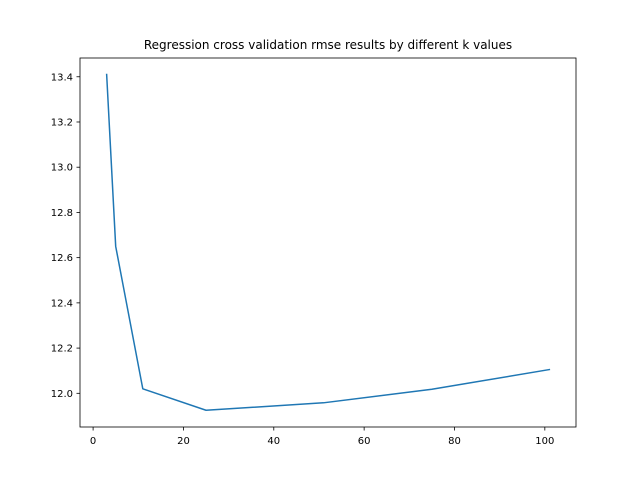 This screenshot has width=640, height=484. I want to click on x-tick-label: 40, so click(273, 441).